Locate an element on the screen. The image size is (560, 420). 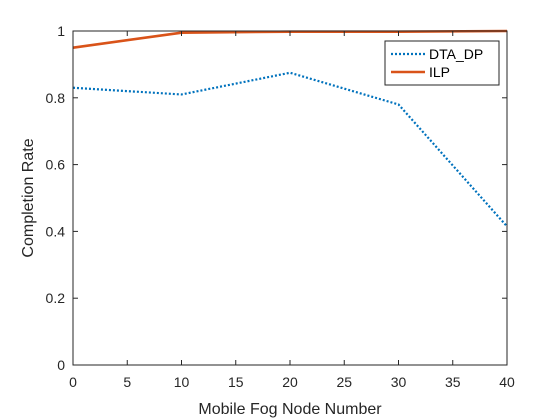
x-tick-label: 0 is located at coordinates (73, 382).